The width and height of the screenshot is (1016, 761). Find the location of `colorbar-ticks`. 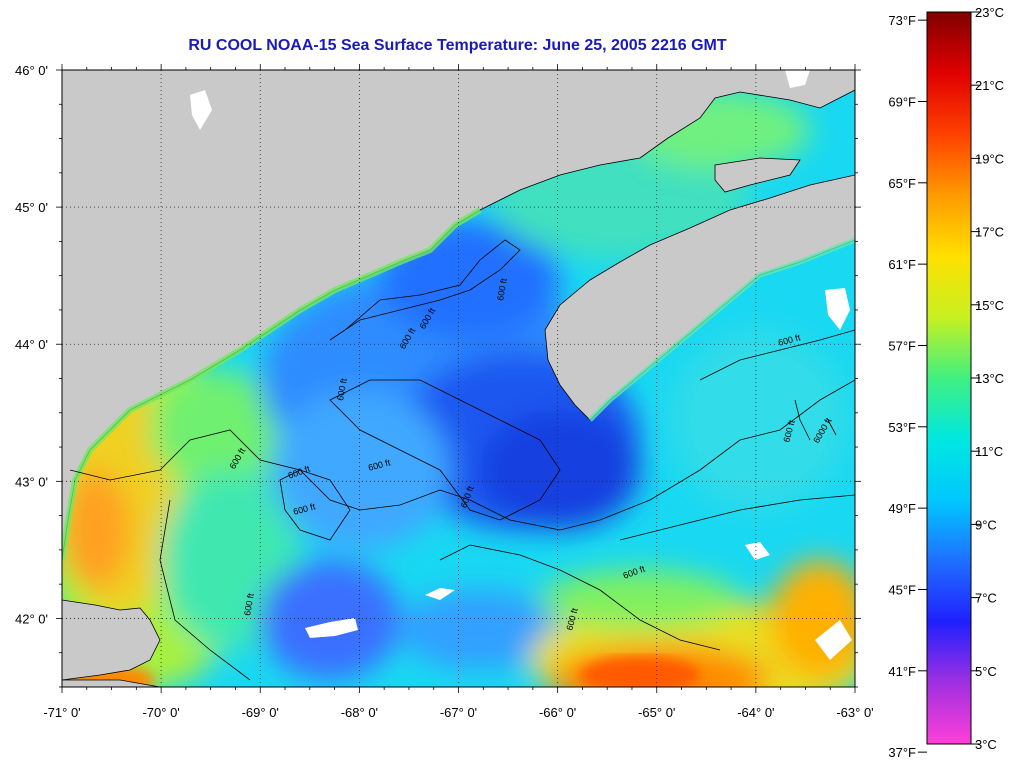

colorbar-ticks is located at coordinates (949, 382).